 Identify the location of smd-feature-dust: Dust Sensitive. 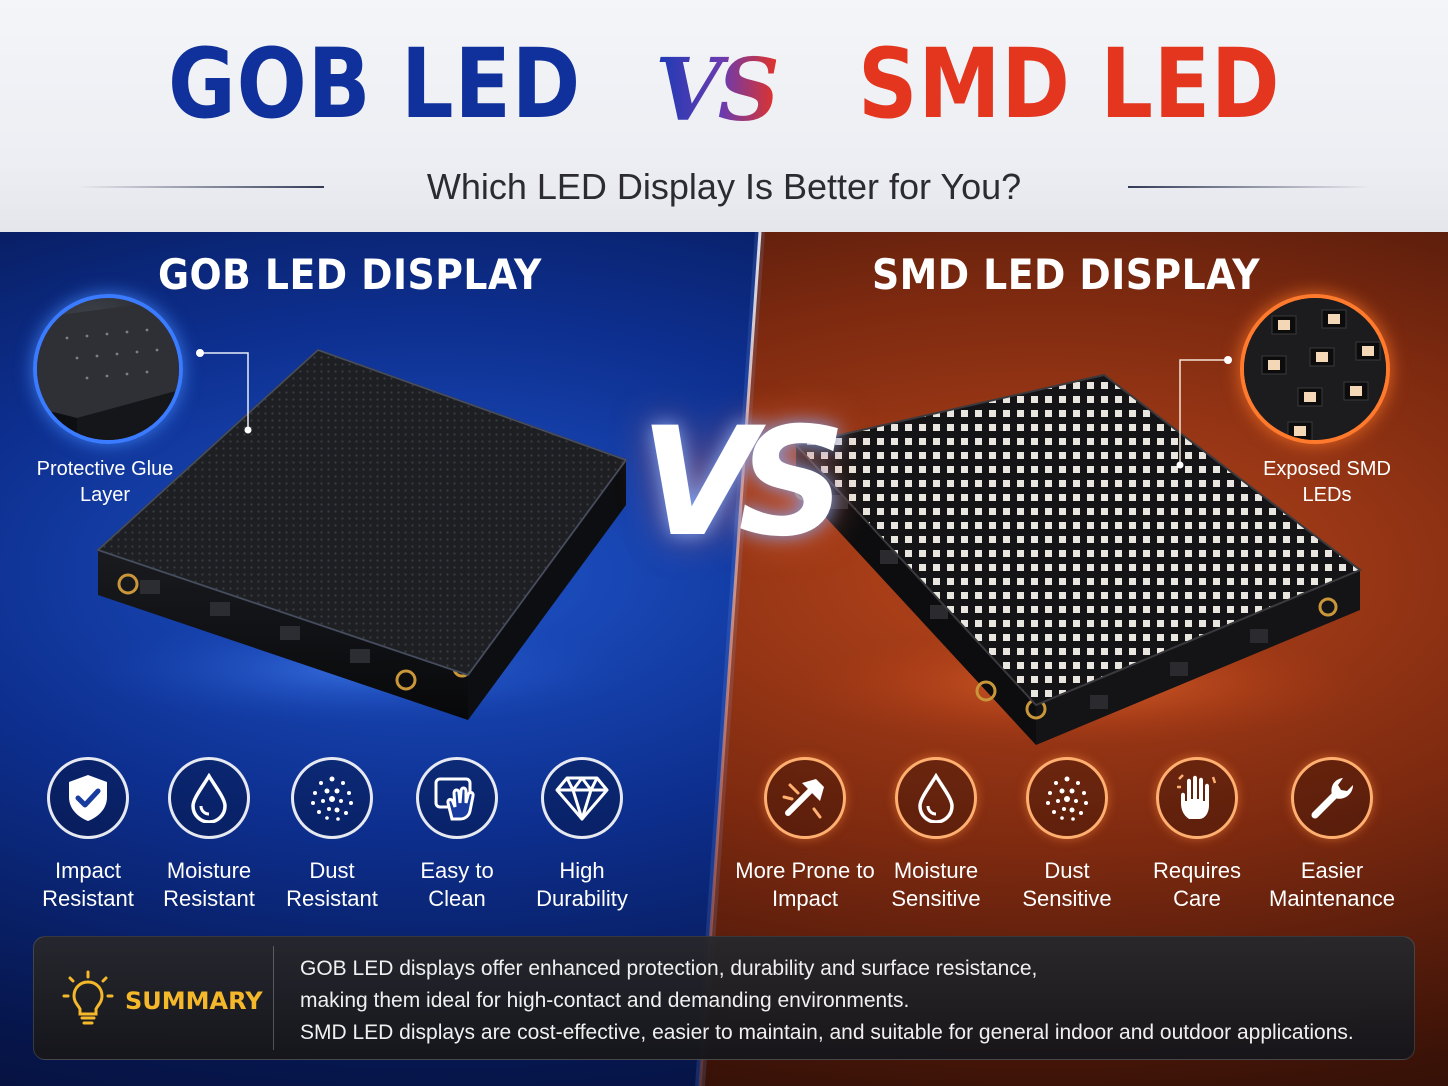
(1067, 835).